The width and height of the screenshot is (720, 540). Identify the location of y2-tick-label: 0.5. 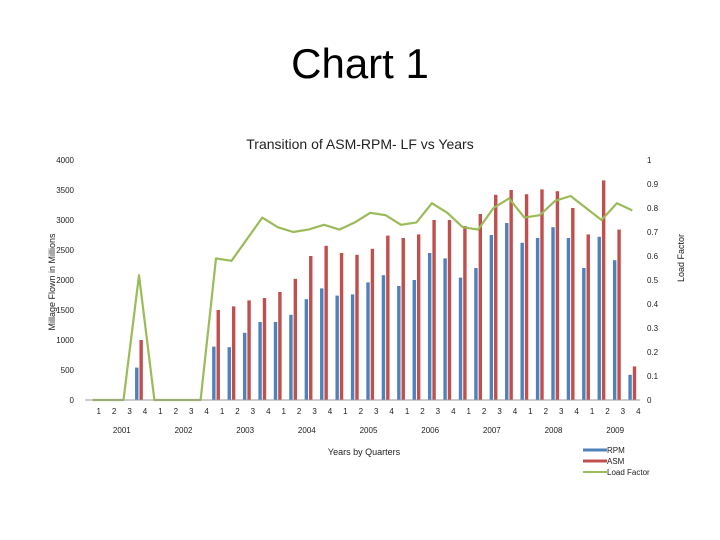
(653, 280).